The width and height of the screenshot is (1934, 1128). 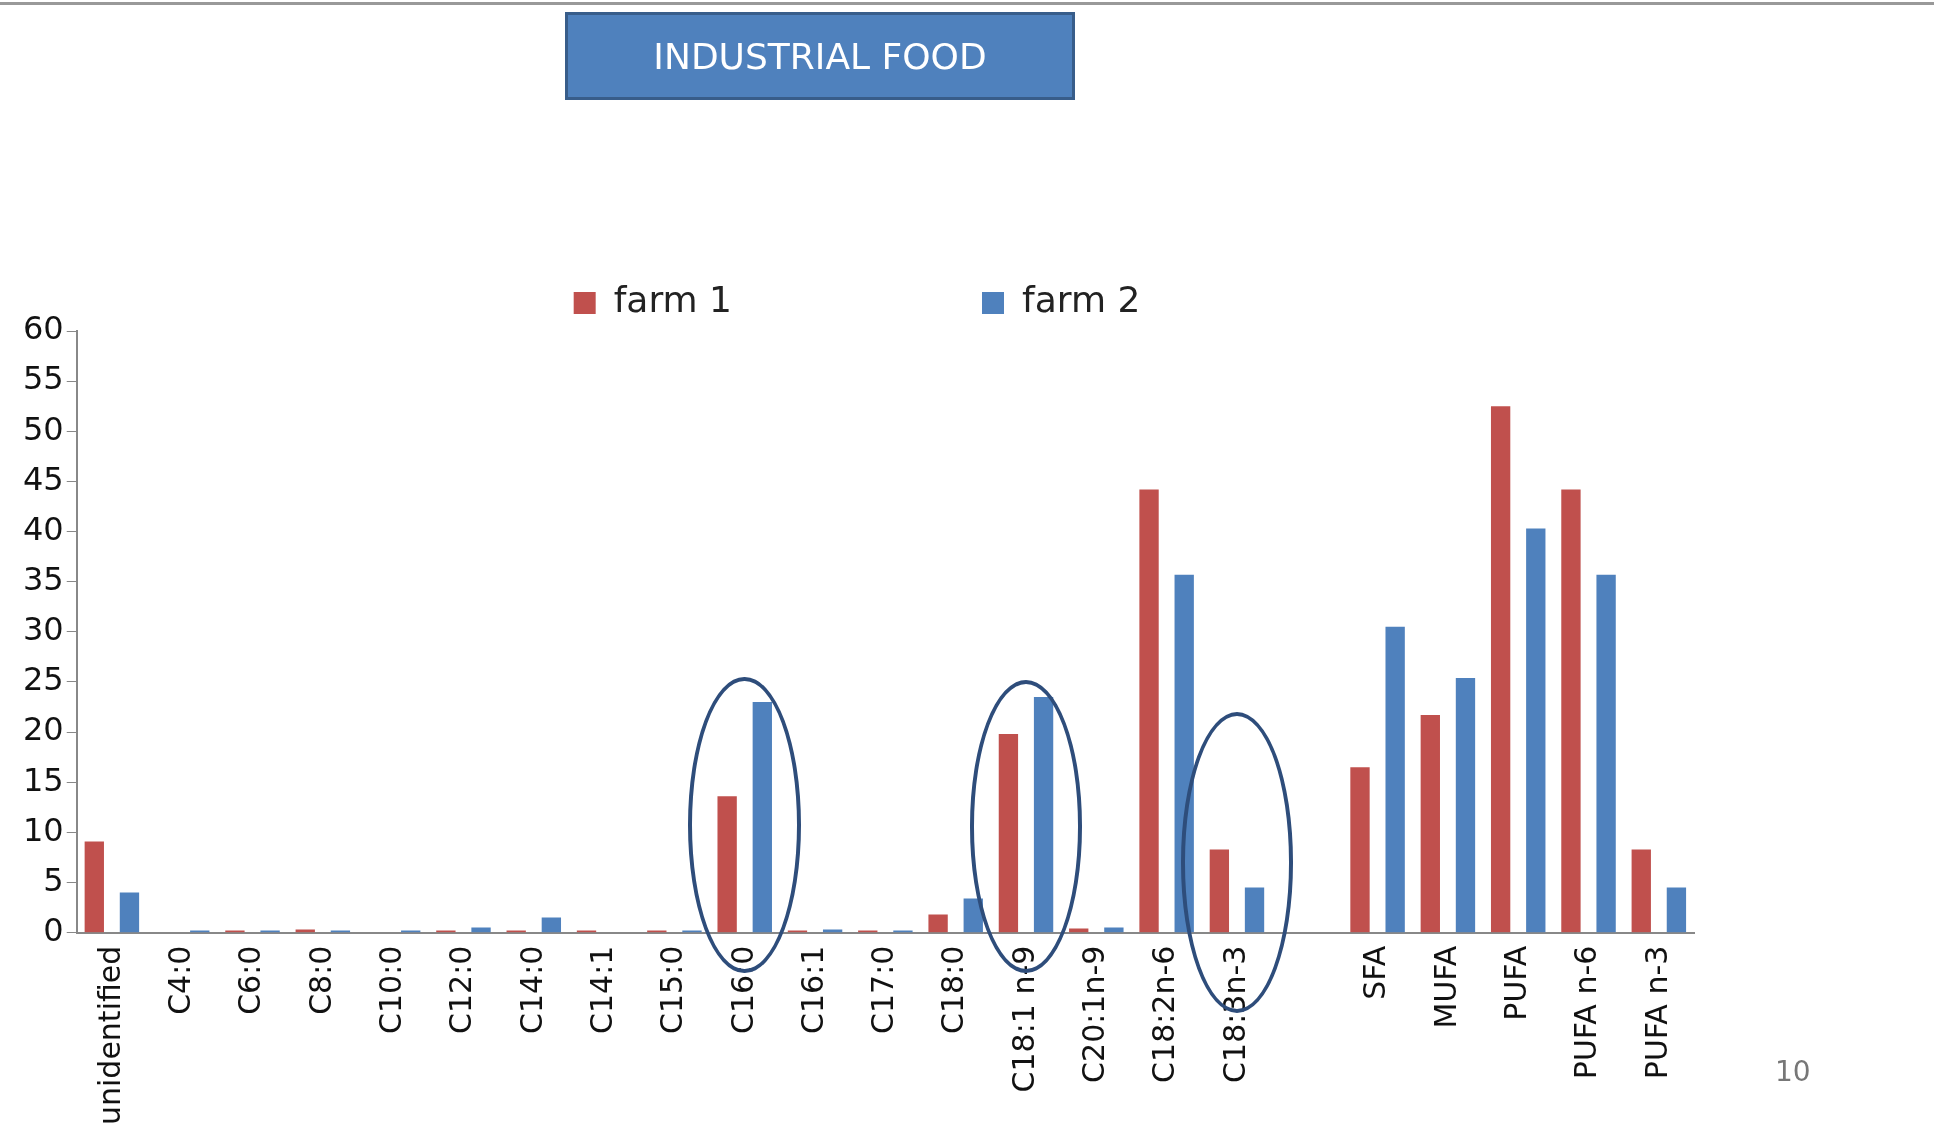 I want to click on x-tick-label: C14:1, so click(x=601, y=989).